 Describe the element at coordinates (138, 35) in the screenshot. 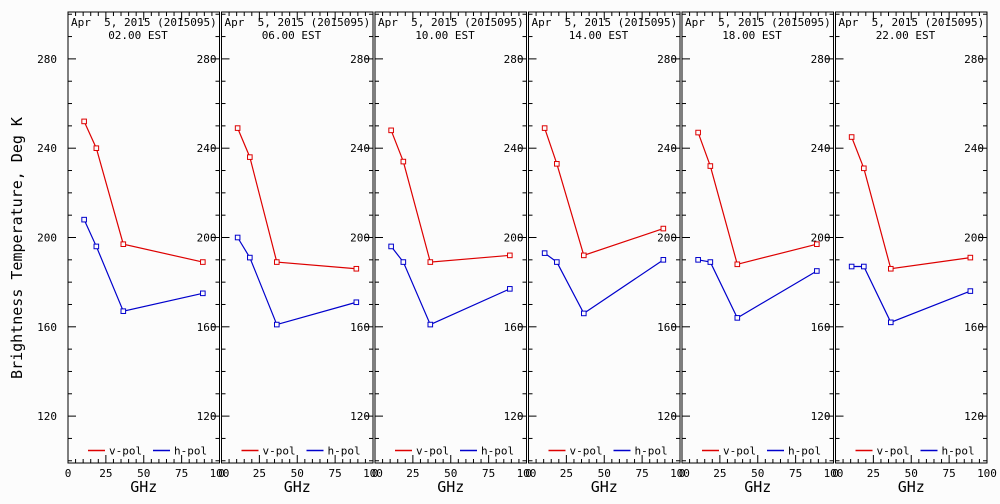

I see `panel-subtitle: 02.00 EST` at that location.